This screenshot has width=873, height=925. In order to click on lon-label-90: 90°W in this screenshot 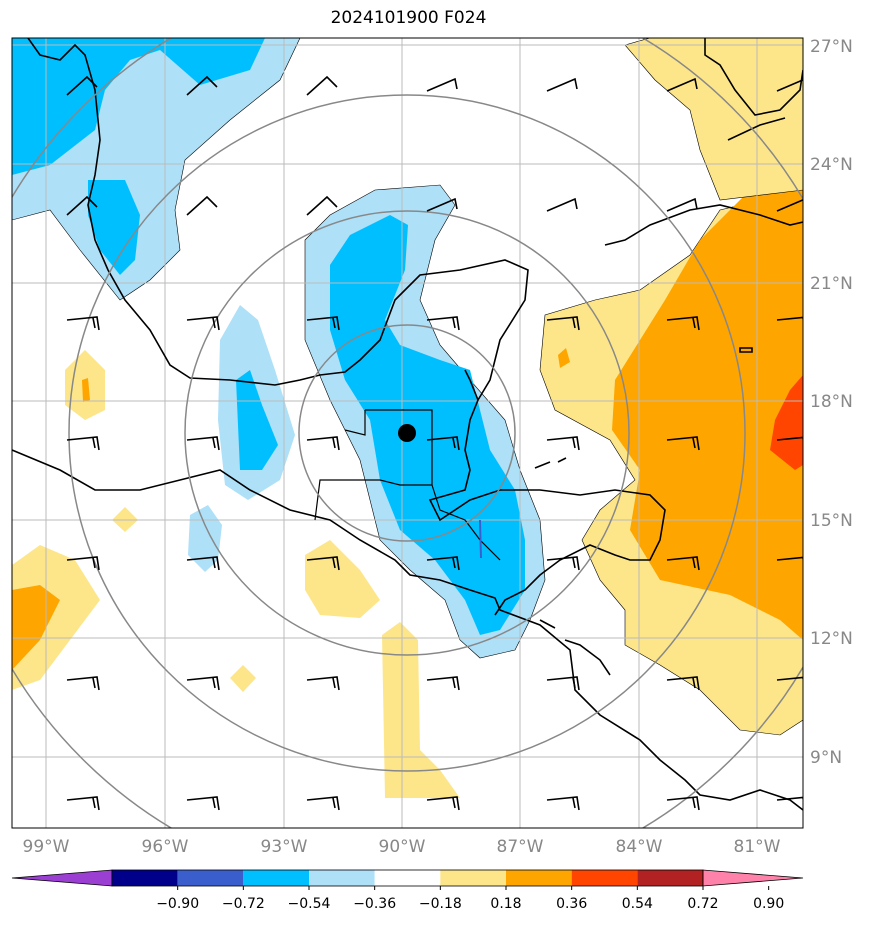, I will do `click(402, 847)`.